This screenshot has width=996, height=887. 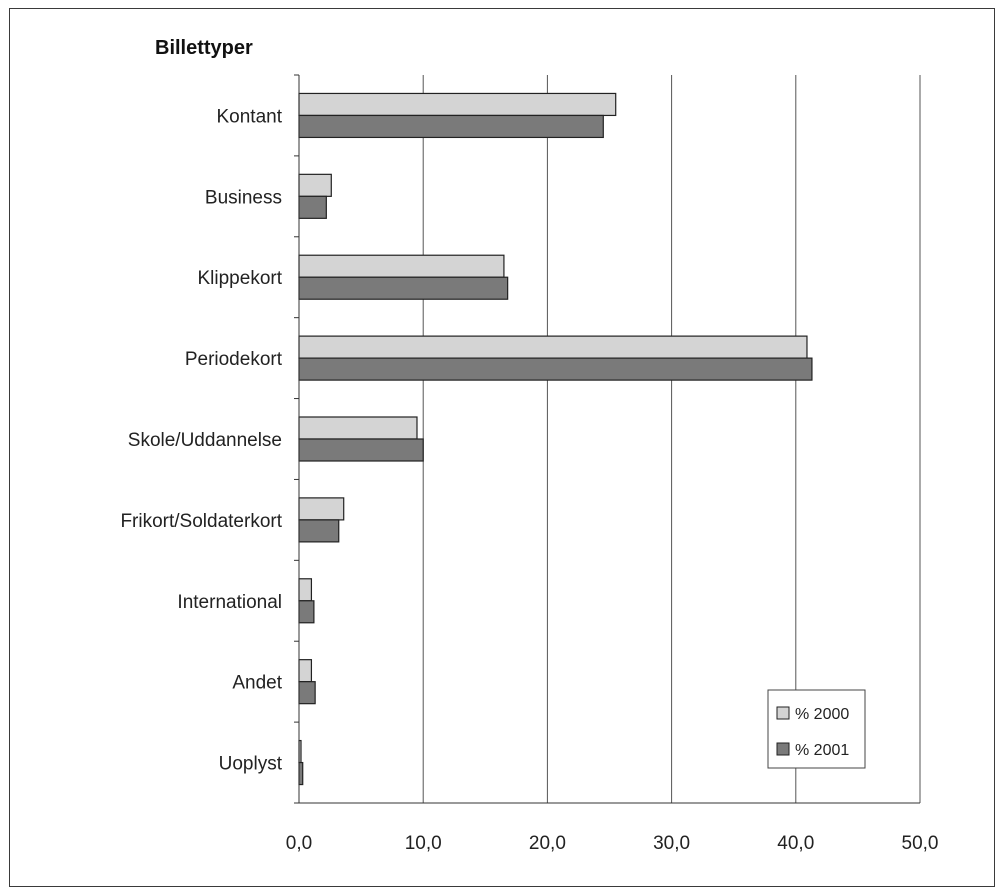 I want to click on legend-label: % 2000, so click(x=822, y=714).